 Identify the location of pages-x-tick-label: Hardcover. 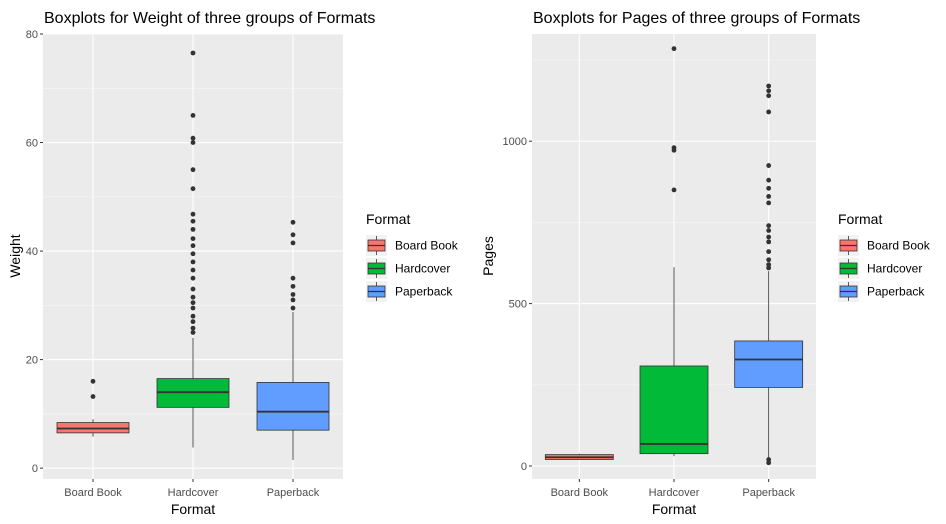
(674, 493).